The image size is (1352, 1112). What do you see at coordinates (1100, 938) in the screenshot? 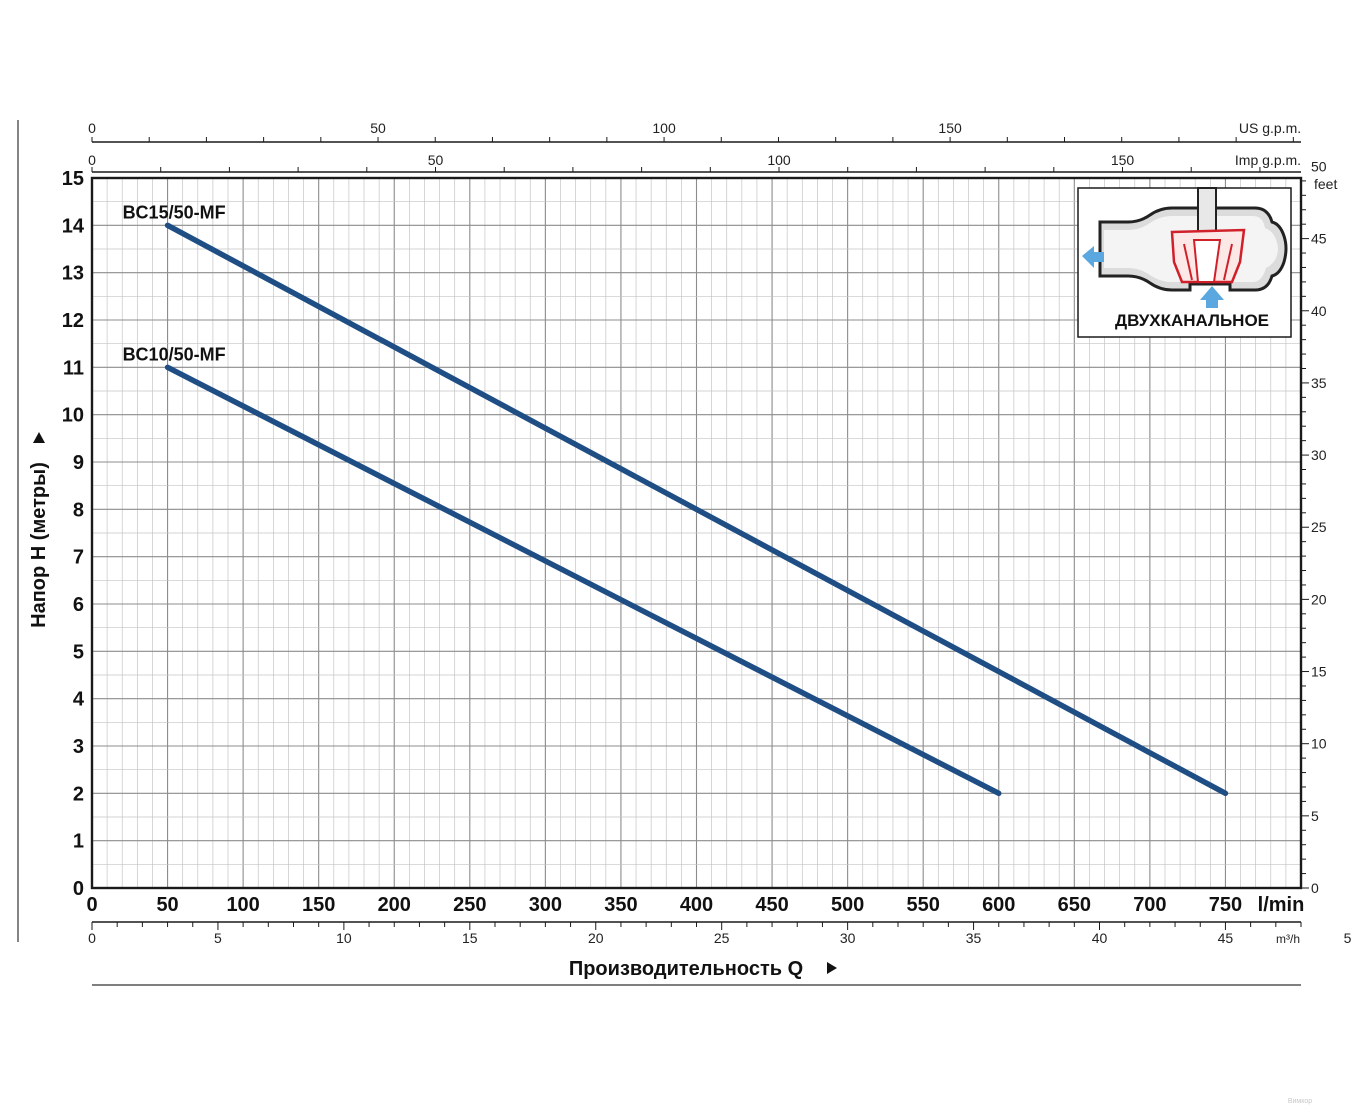
I see `m3h-tick-label: 40` at bounding box center [1100, 938].